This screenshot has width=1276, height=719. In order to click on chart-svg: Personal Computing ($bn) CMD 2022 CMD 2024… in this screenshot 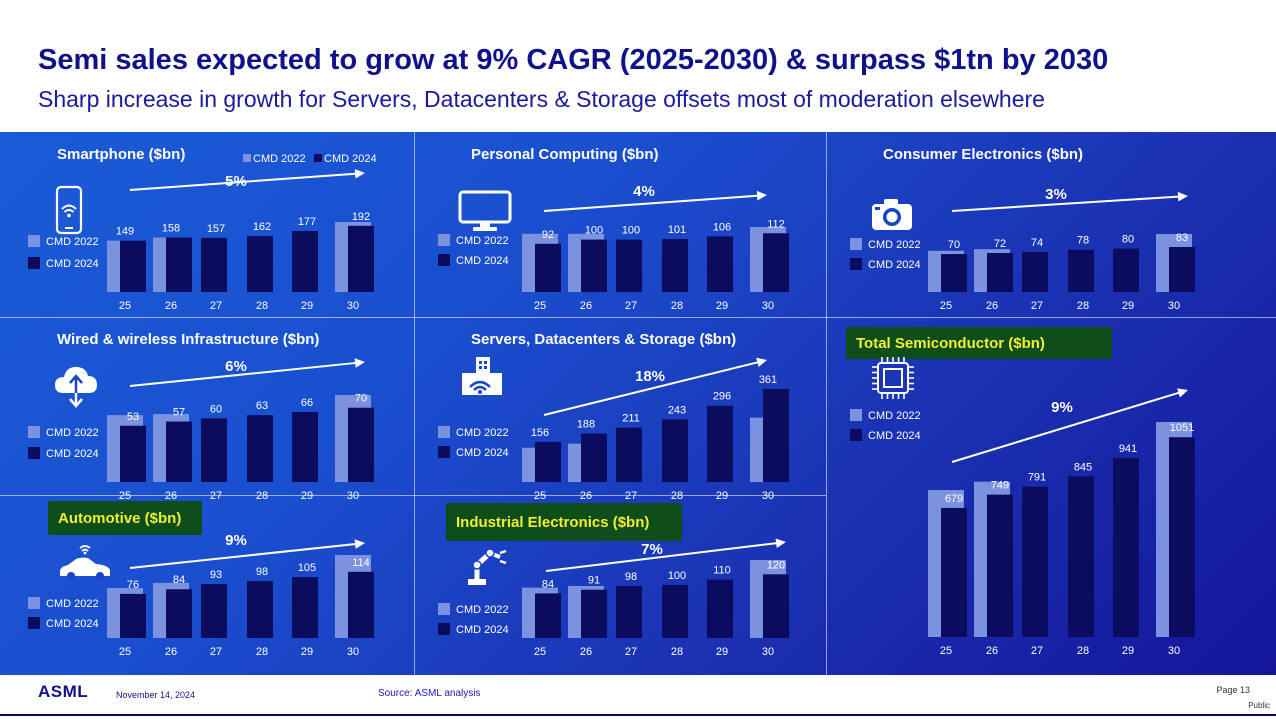, I will do `click(613, 229)`.